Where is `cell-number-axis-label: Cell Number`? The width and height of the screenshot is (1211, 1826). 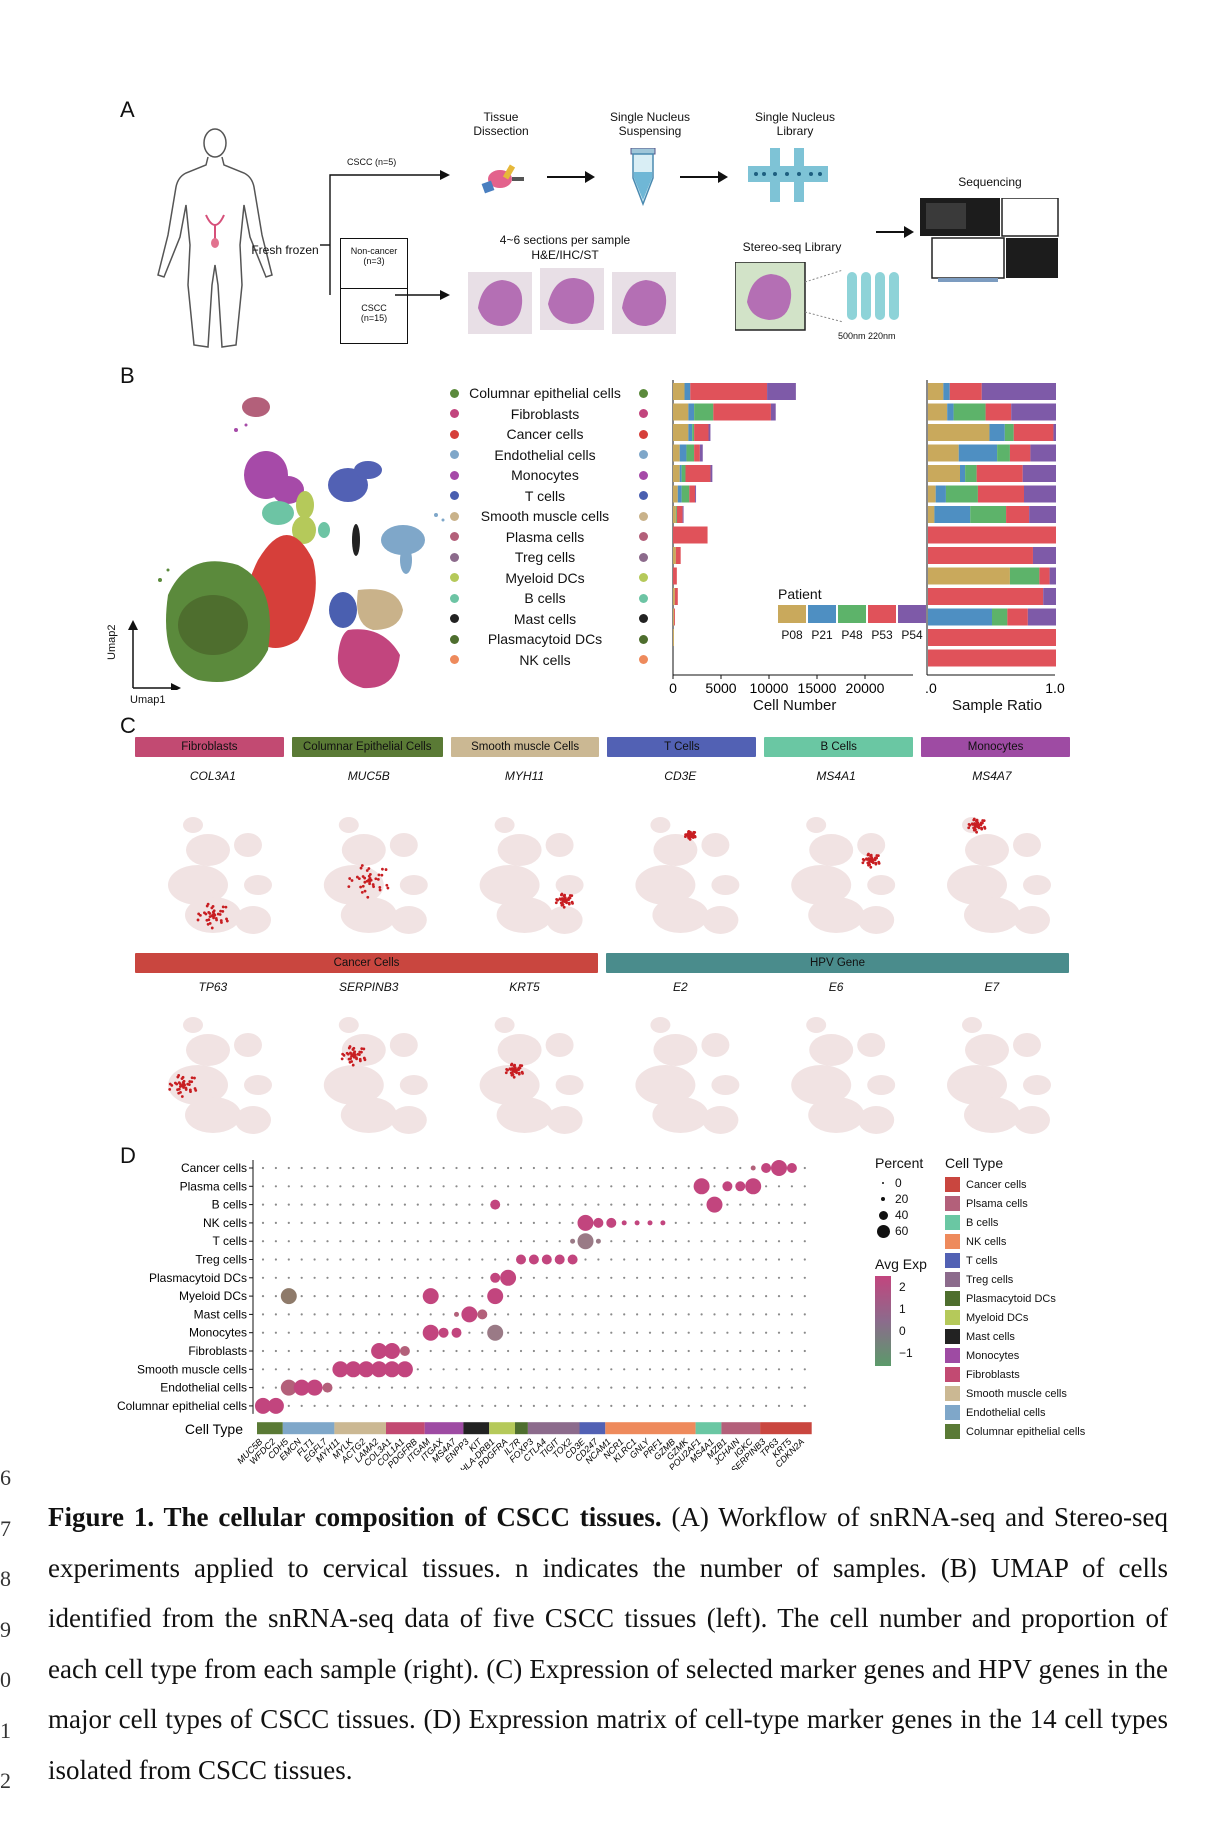 cell-number-axis-label: Cell Number is located at coordinates (795, 705).